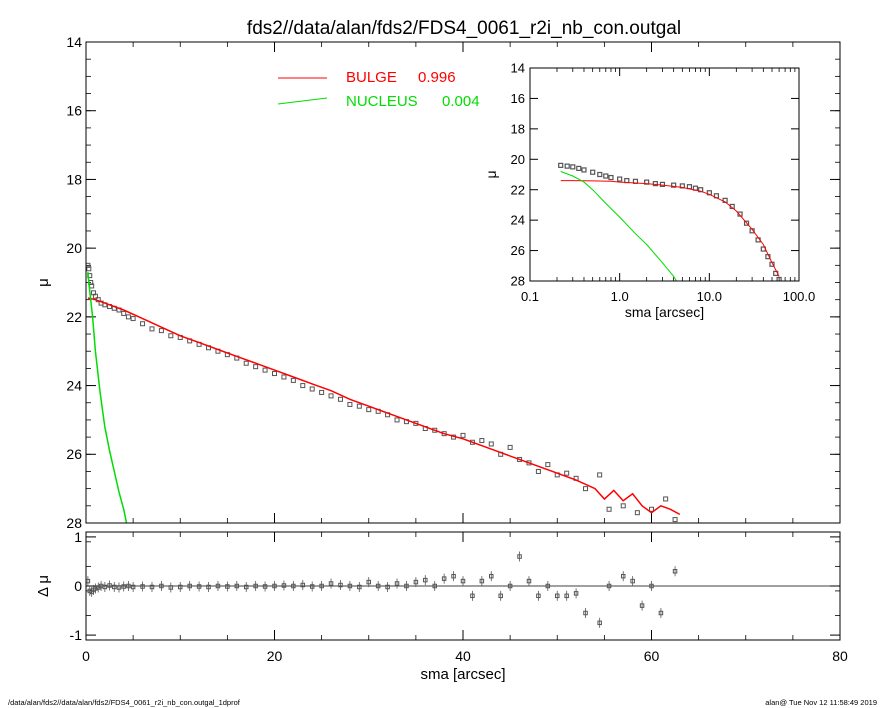 This screenshot has height=708, width=885. Describe the element at coordinates (74, 317) in the screenshot. I see `main_profile-y-tick-label: 22` at that location.